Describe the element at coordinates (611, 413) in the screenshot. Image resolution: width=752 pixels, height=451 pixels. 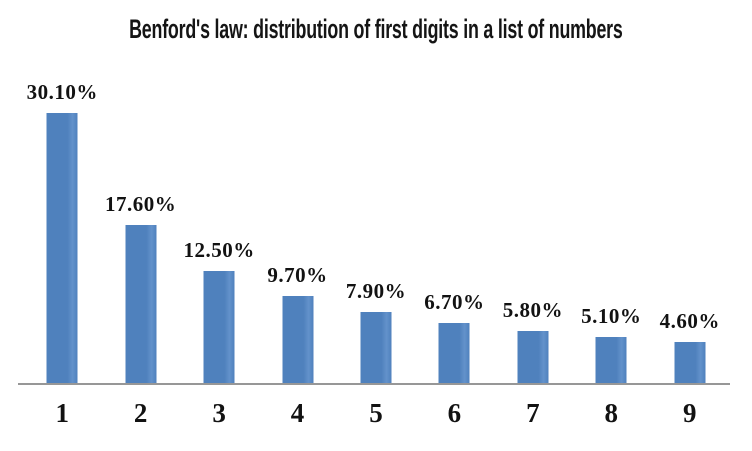
I see `x-tick-label: 8` at that location.